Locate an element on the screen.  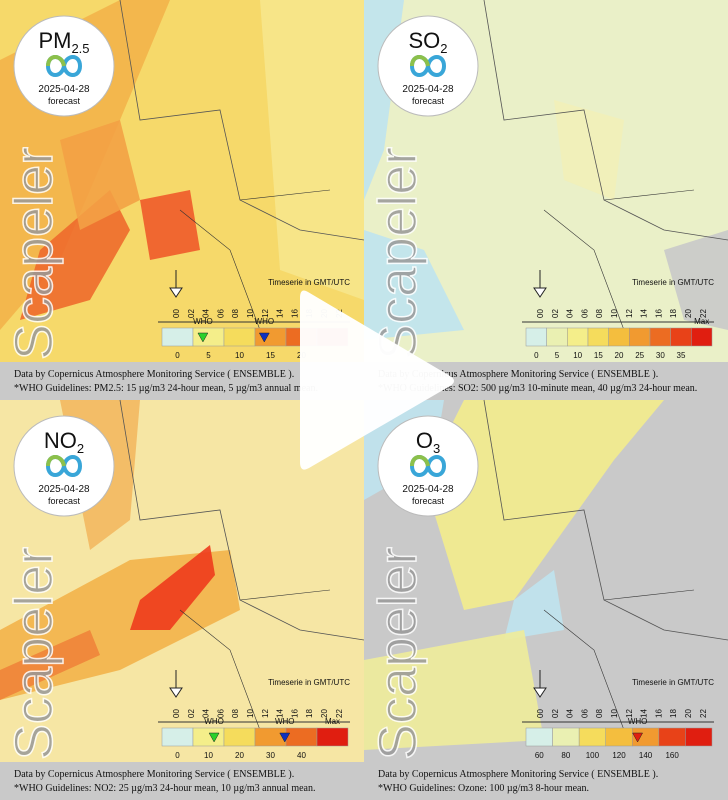
pollutant: NO2 is located at coordinates (64, 442).